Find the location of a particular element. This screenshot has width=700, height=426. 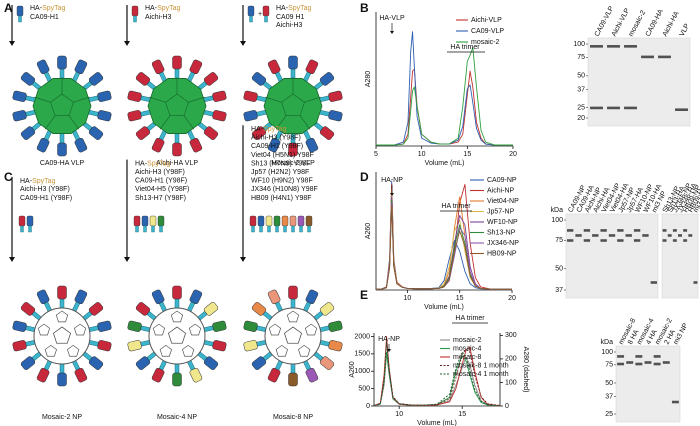

strain-name: Aichi-H3 is located at coordinates (289, 25).